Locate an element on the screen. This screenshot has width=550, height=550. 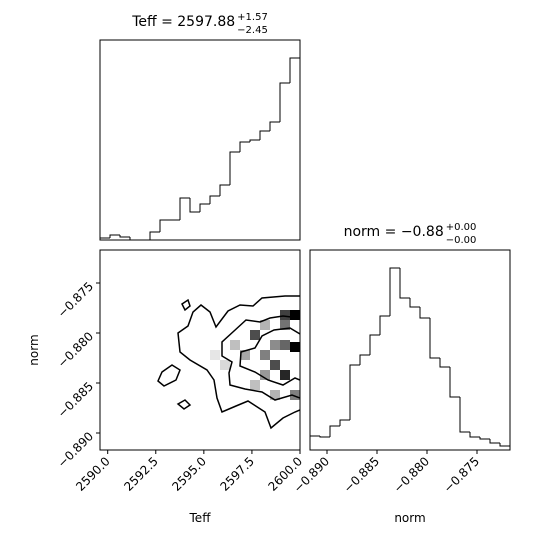
contours is located at coordinates (228, 362).